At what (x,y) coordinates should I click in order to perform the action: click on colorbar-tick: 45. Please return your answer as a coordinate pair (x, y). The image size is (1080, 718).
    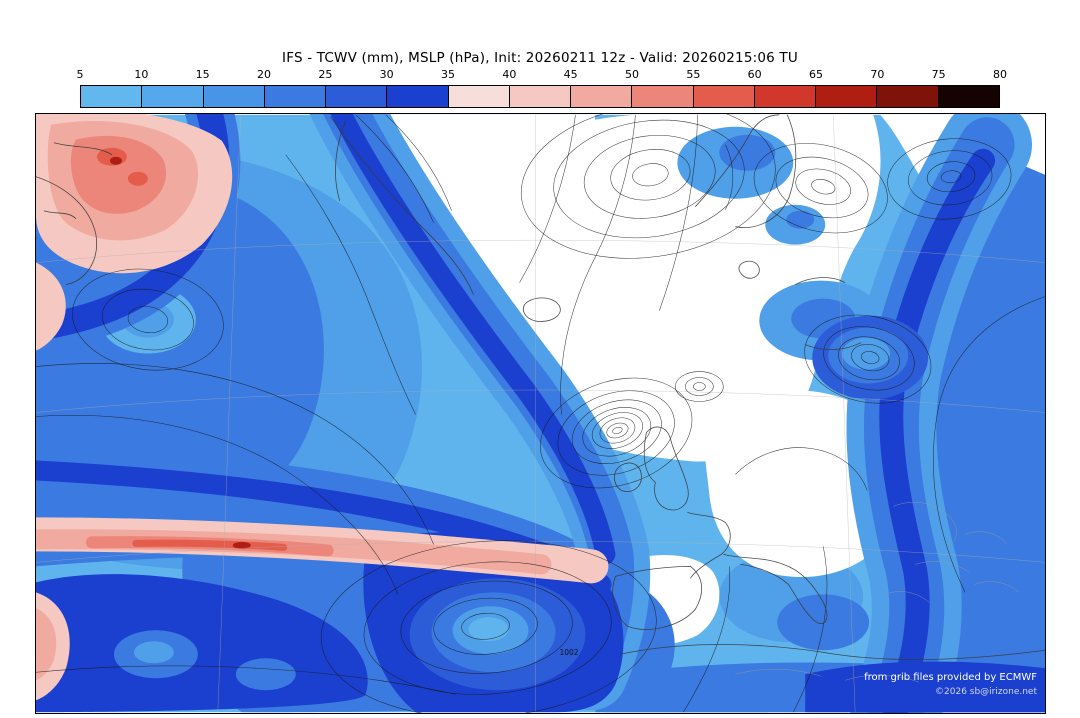
    Looking at the image, I should click on (570, 74).